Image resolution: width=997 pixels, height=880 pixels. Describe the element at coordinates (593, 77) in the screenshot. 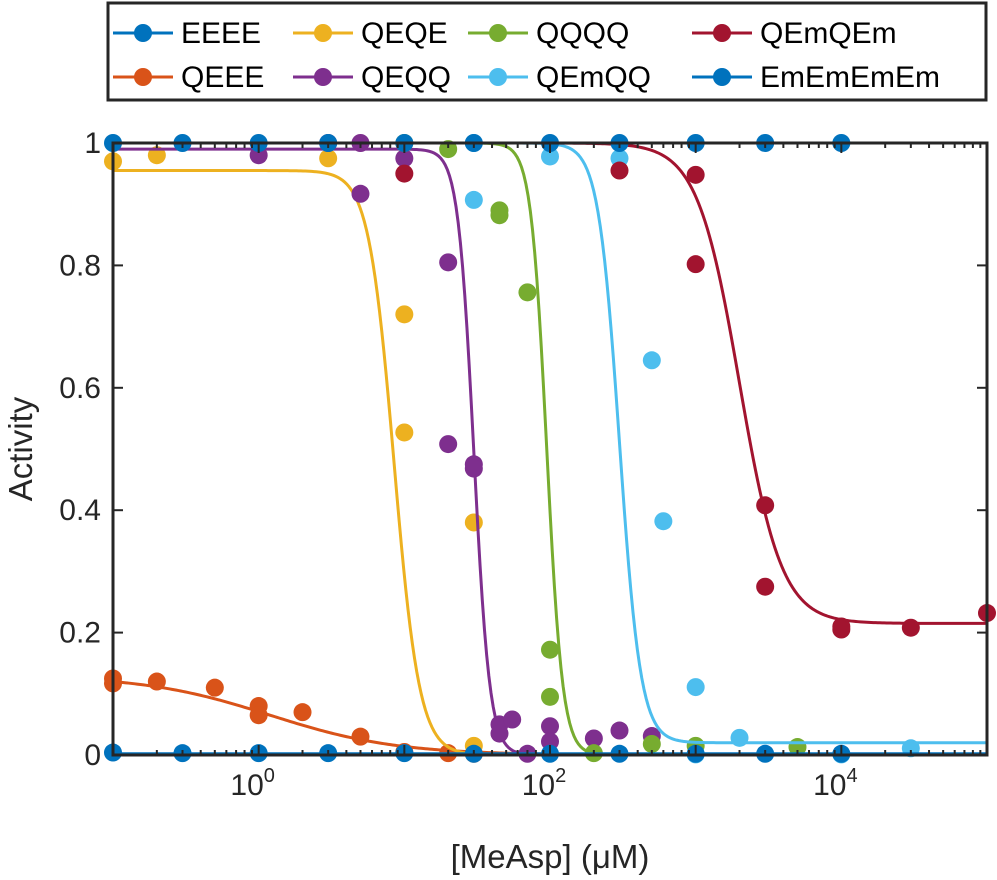

I see `legend-label: QEmQQ` at that location.